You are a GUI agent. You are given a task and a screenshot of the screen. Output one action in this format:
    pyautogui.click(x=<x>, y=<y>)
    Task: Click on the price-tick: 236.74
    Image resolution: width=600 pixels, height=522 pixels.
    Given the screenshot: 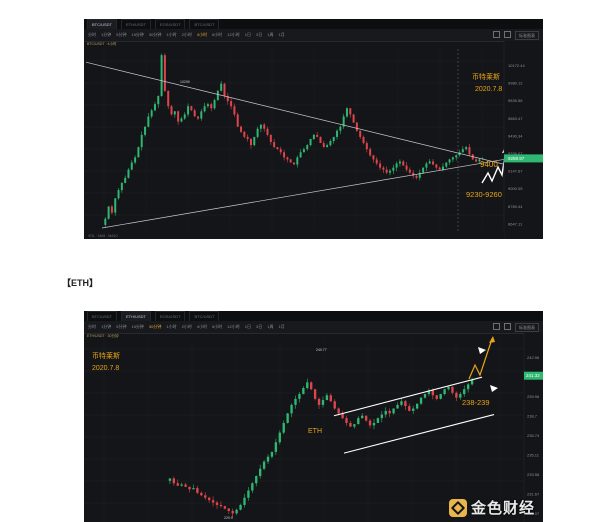 What is the action you would take?
    pyautogui.click(x=533, y=435)
    